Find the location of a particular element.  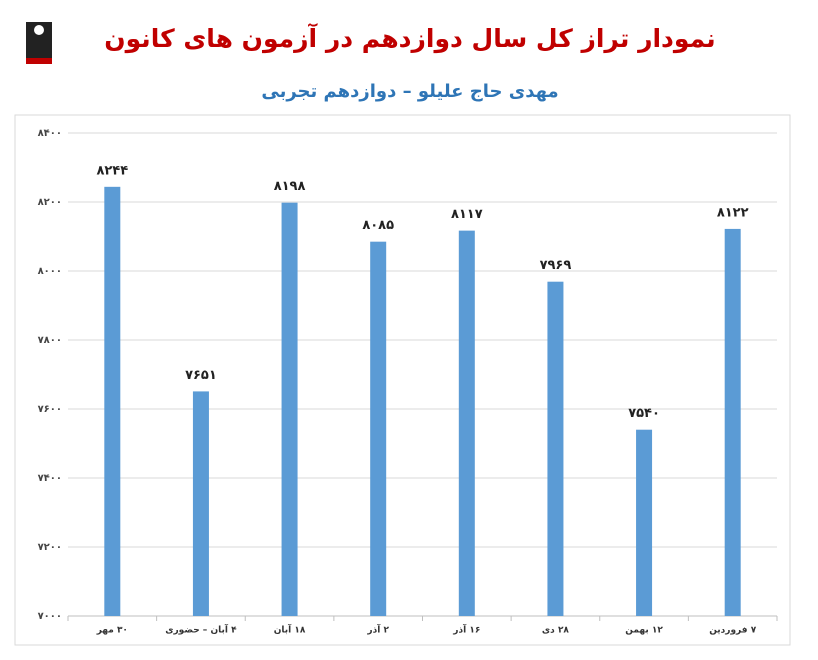

x-tick-label: ۲ آذر is located at coordinates (377, 630).